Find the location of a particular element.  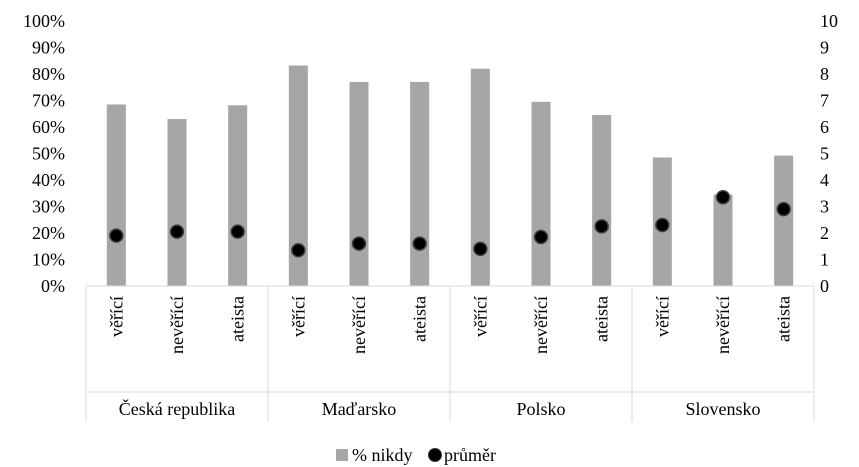

left-tick-label: 40% is located at coordinates (48, 180).